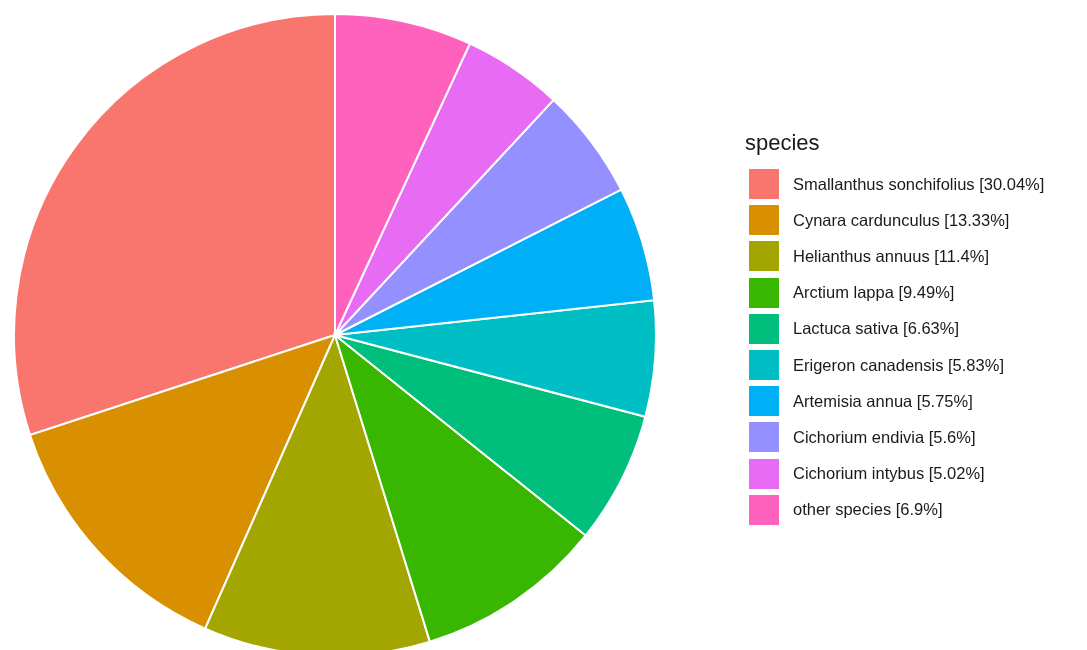 The width and height of the screenshot is (1087, 650). What do you see at coordinates (919, 184) in the screenshot?
I see `legend-label: Smallanthus sonchifolius [30.04%]` at bounding box center [919, 184].